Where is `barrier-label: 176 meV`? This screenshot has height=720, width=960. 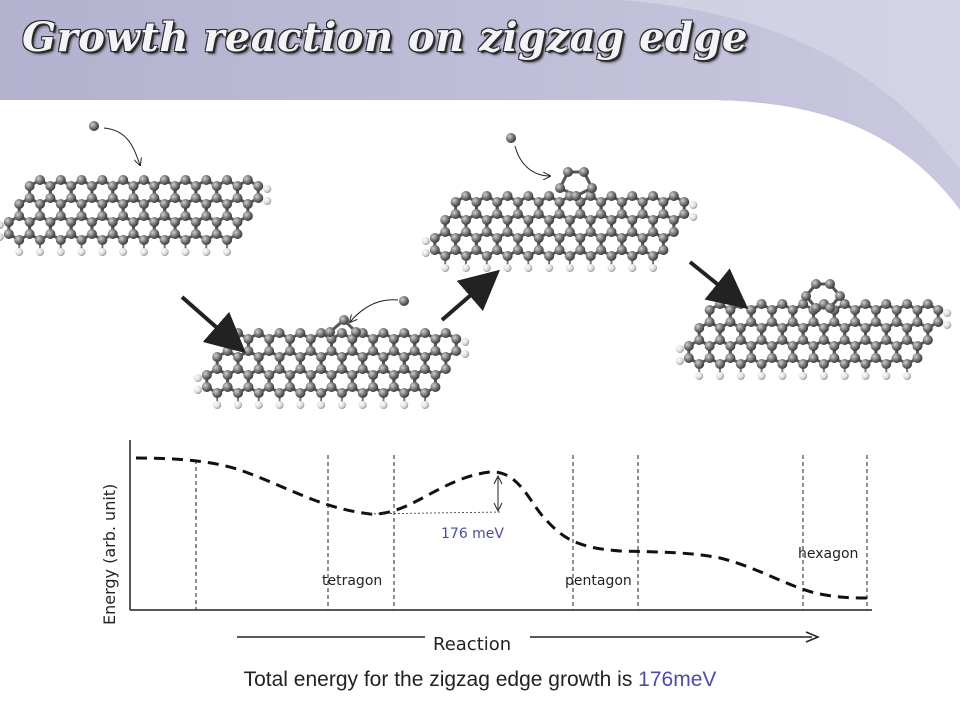 barrier-label: 176 meV is located at coordinates (472, 534).